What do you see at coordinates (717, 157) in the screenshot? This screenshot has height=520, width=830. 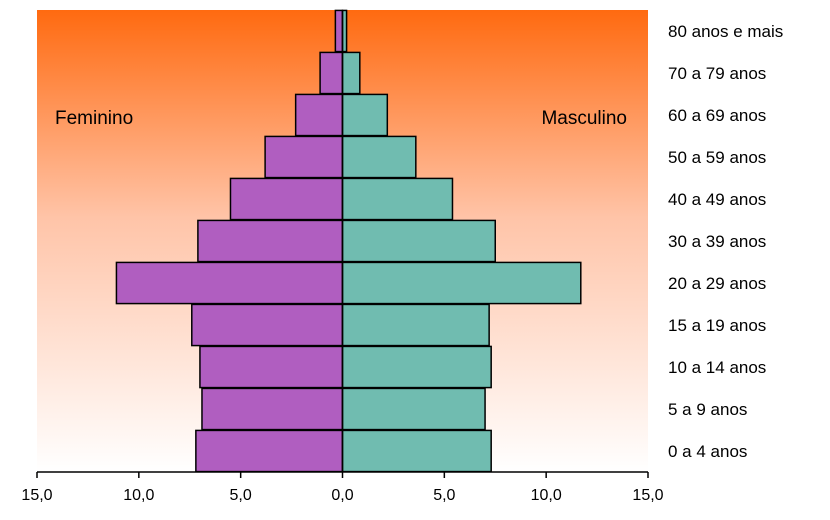 I see `category-label-7: 50 a 59 anos` at bounding box center [717, 157].